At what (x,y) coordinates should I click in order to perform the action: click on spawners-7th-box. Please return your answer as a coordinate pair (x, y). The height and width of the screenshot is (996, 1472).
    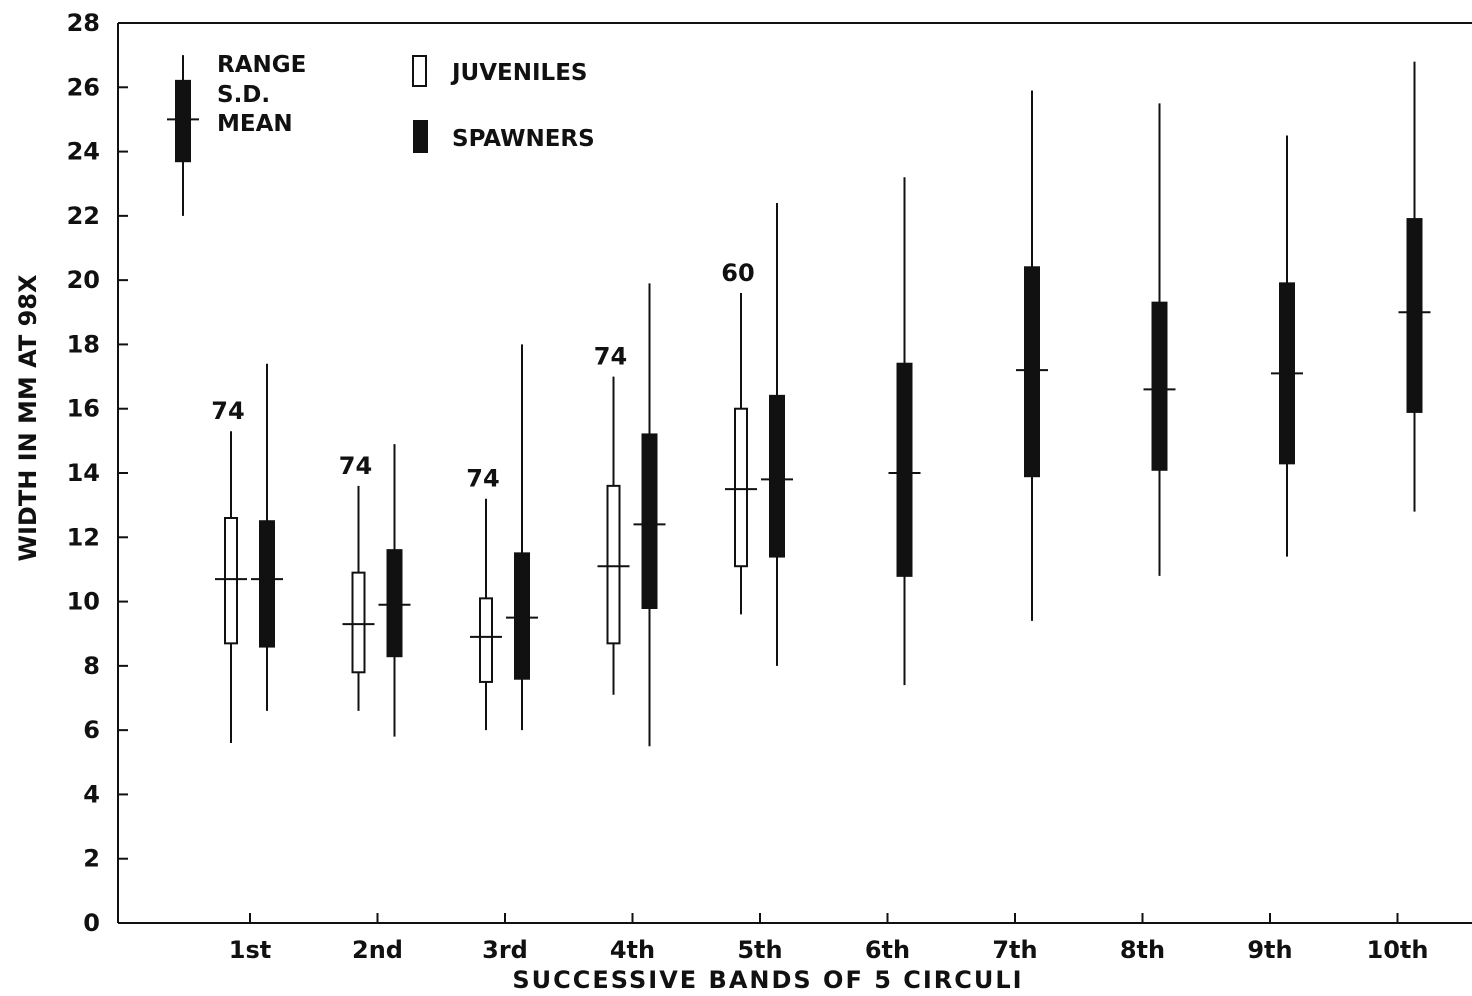
    Looking at the image, I should click on (1032, 355).